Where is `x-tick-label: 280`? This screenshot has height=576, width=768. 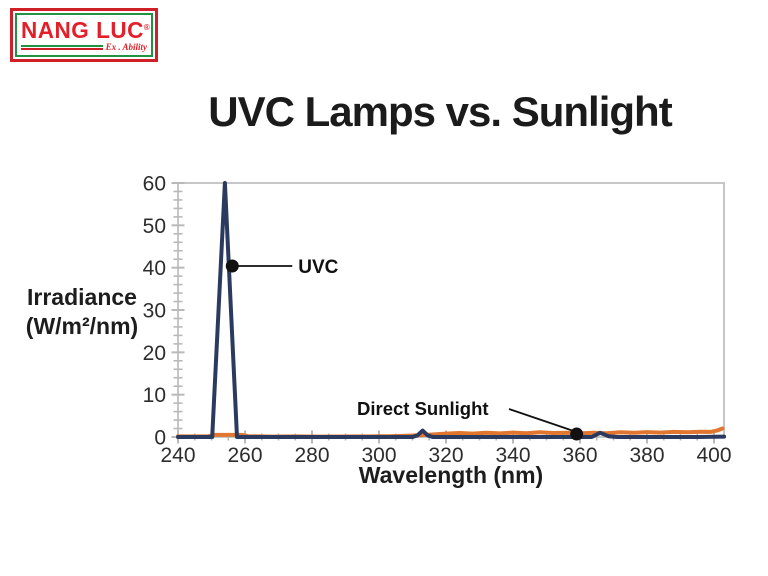
x-tick-label: 280 is located at coordinates (311, 455).